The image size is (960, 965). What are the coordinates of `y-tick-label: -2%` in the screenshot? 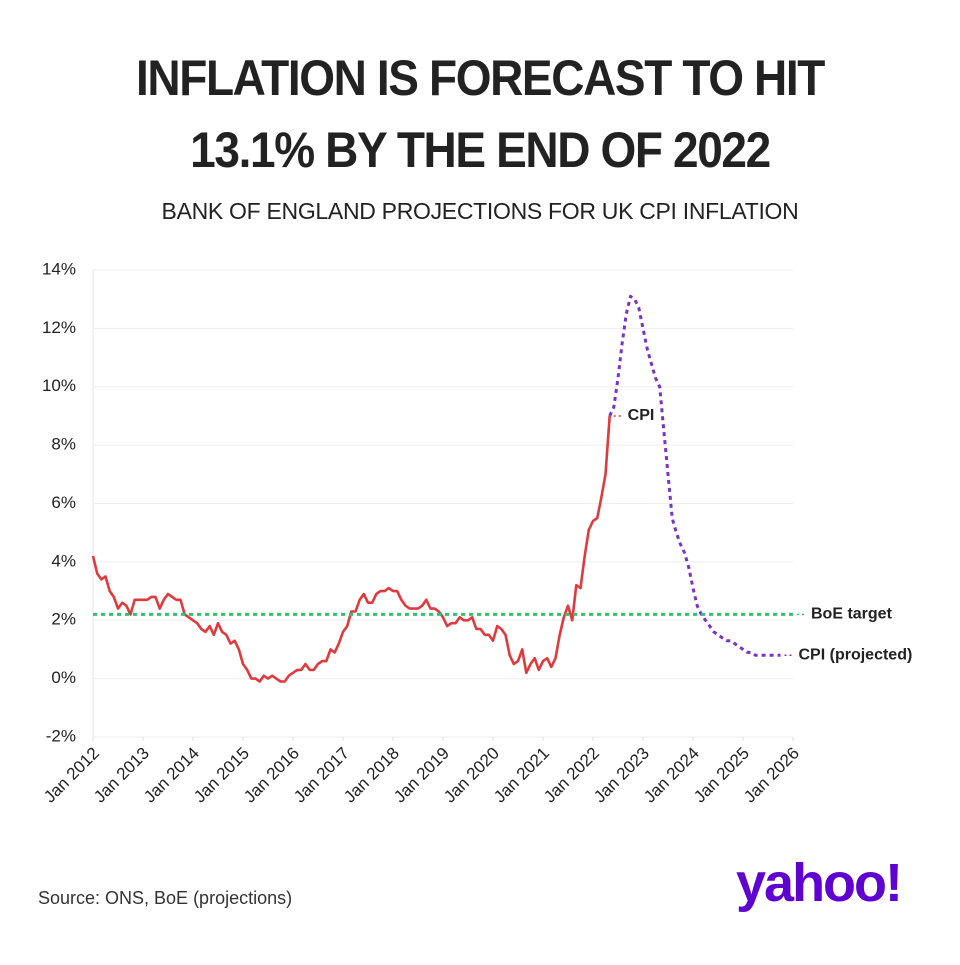 It's located at (61, 735).